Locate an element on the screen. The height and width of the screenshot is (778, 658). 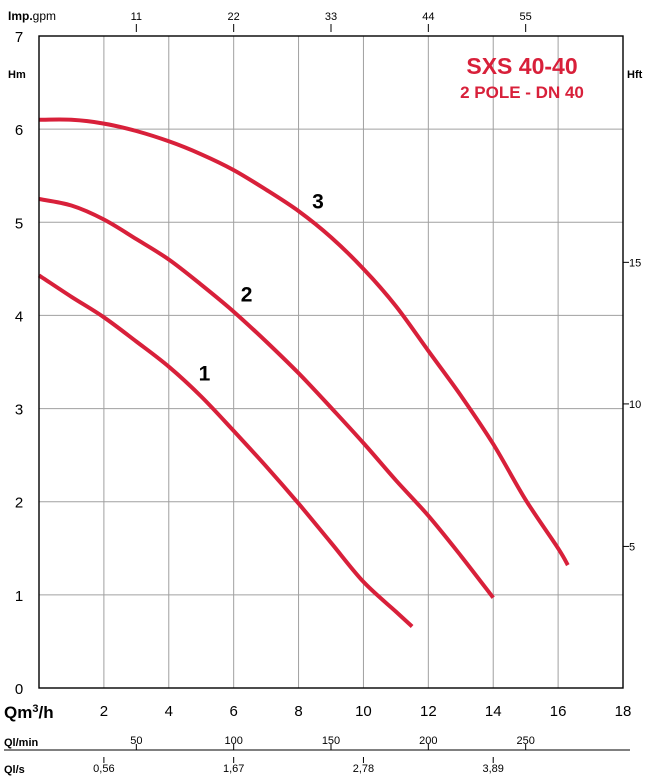
x-tick-label: 16 is located at coordinates (558, 711).